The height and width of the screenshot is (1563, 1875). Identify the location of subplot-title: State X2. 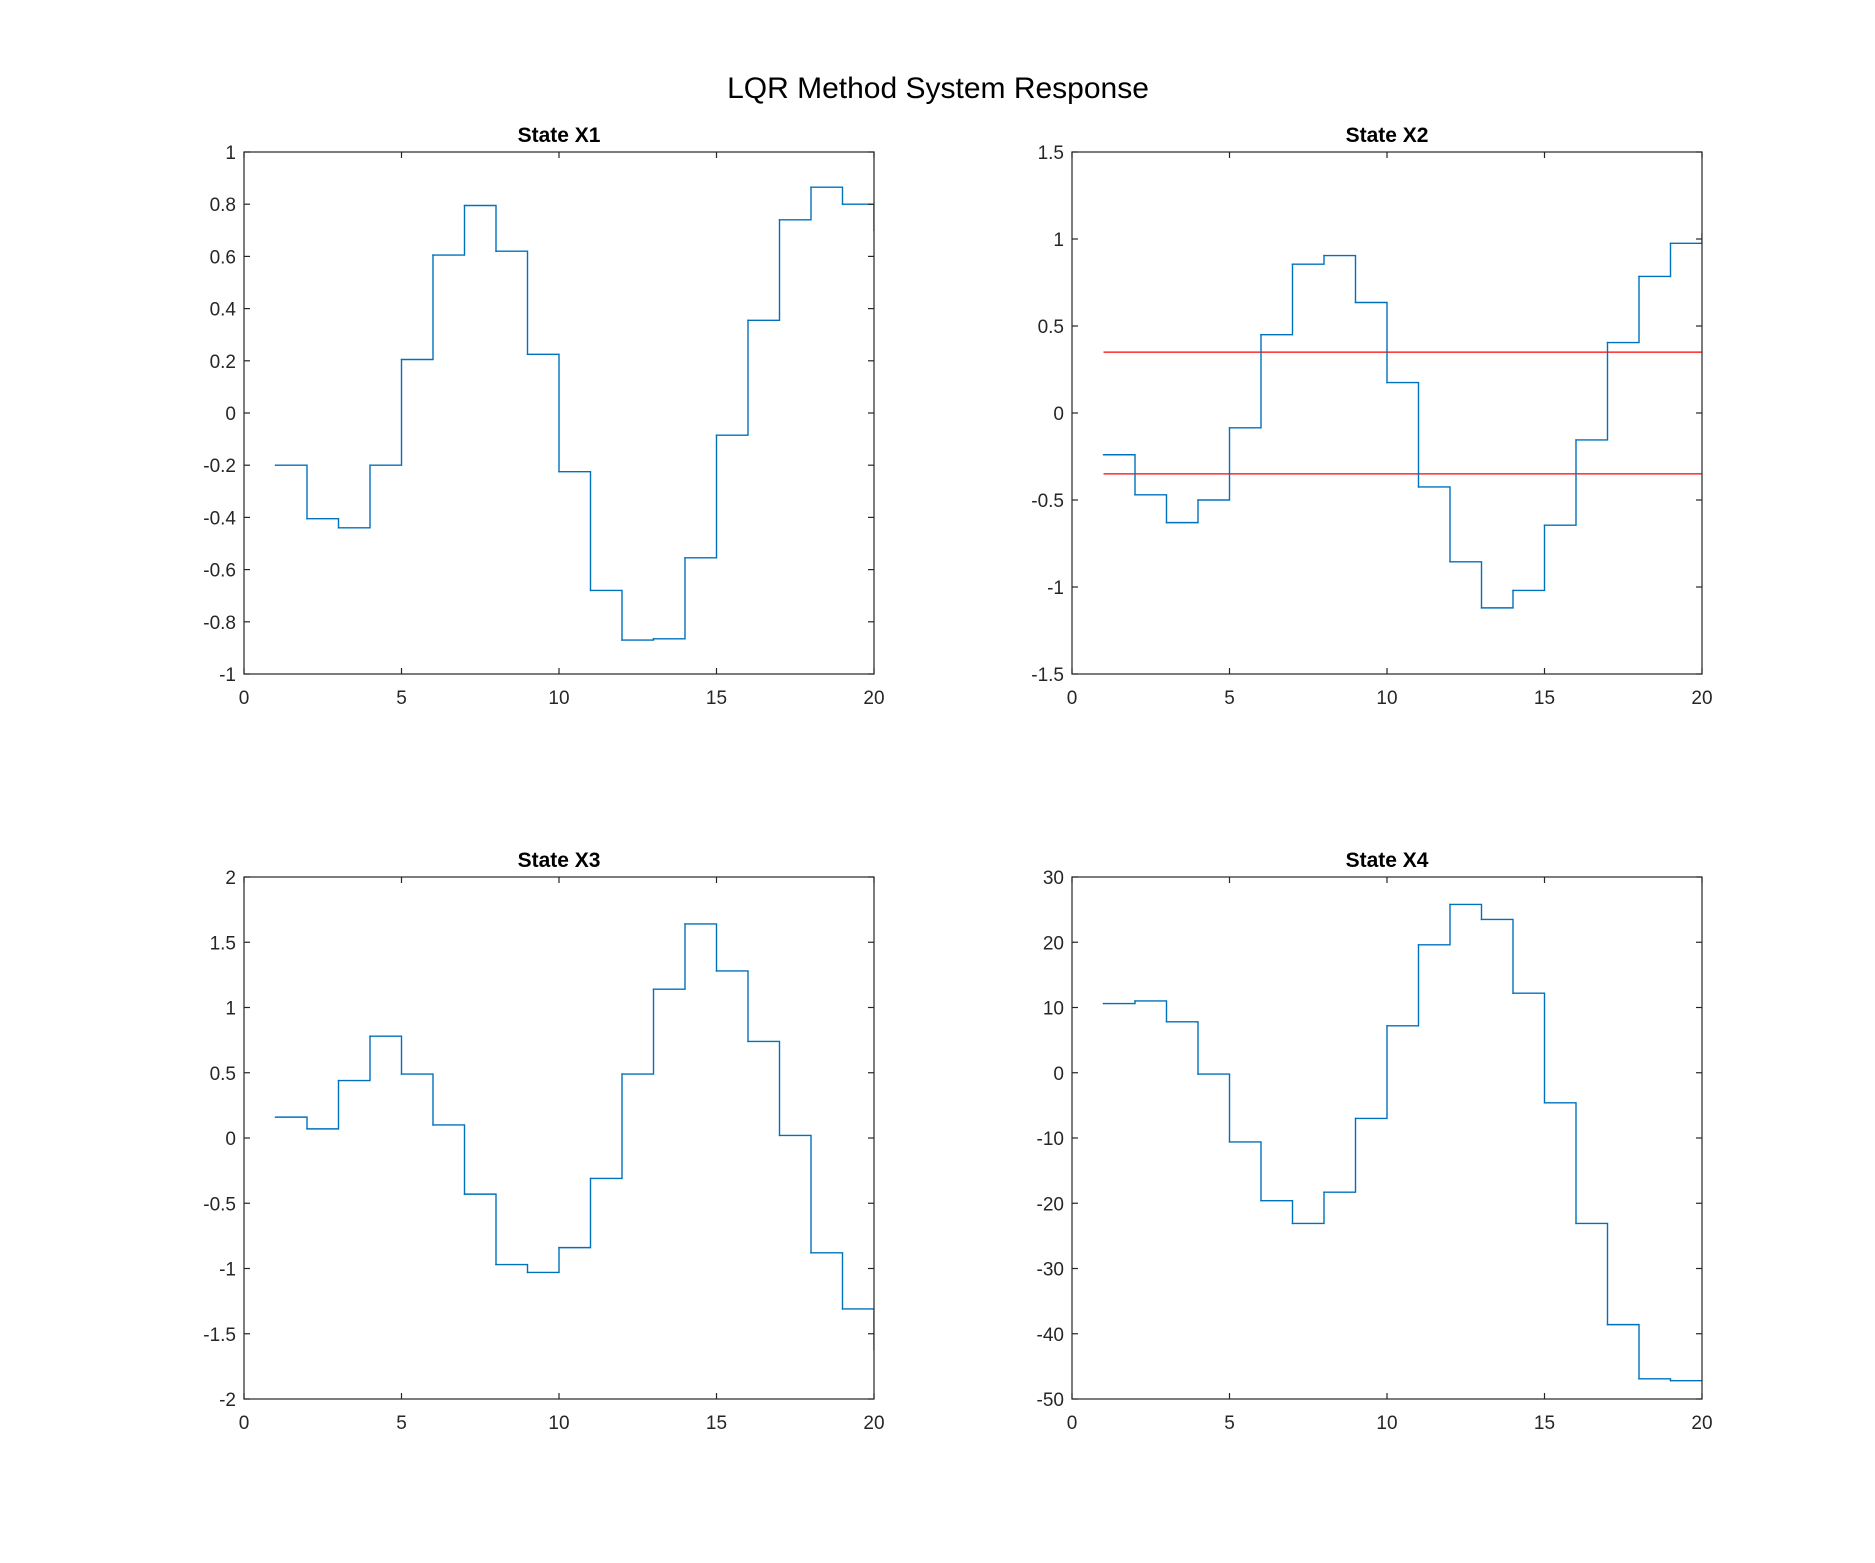
(1387, 135).